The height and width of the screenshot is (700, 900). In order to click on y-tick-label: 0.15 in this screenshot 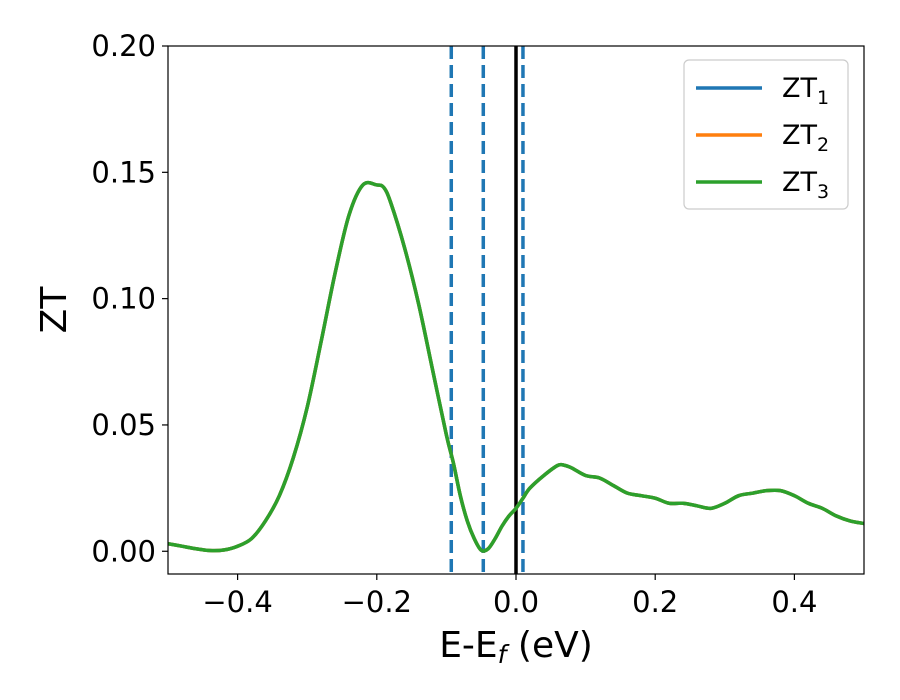, I will do `click(123, 172)`.